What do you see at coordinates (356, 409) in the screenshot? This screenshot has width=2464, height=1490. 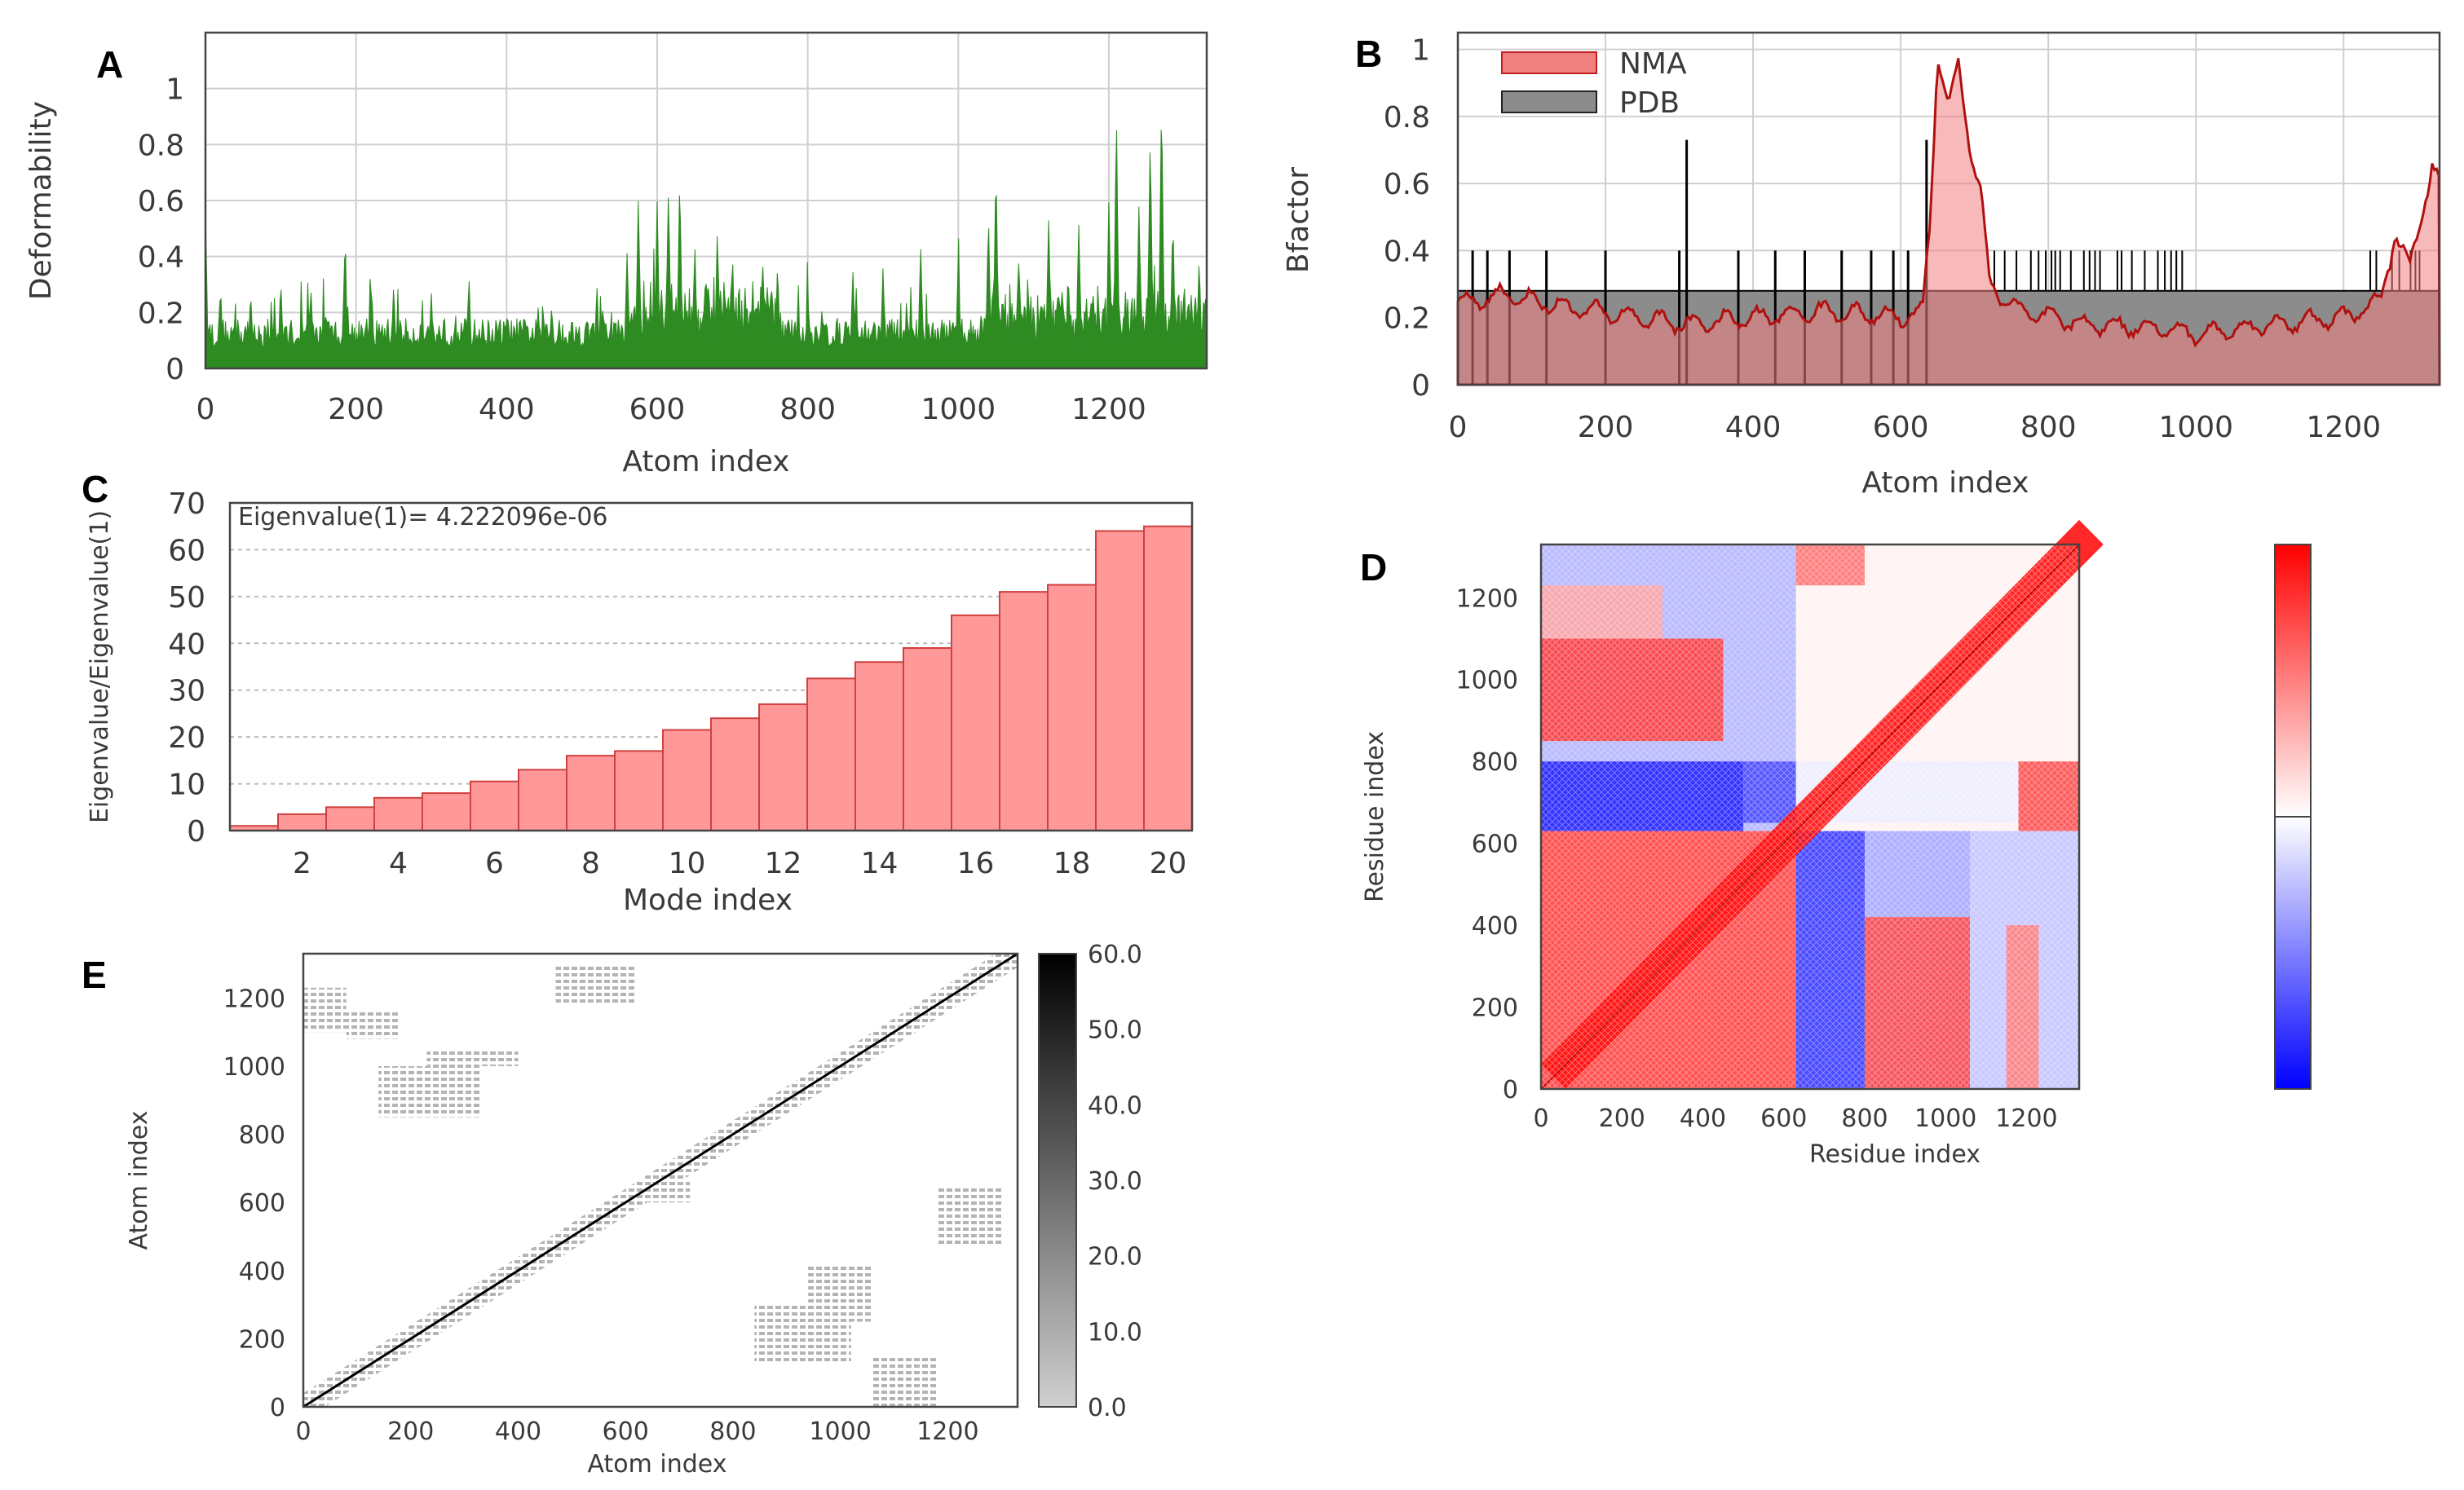 I see `panel-a-xtick-label: 200` at bounding box center [356, 409].